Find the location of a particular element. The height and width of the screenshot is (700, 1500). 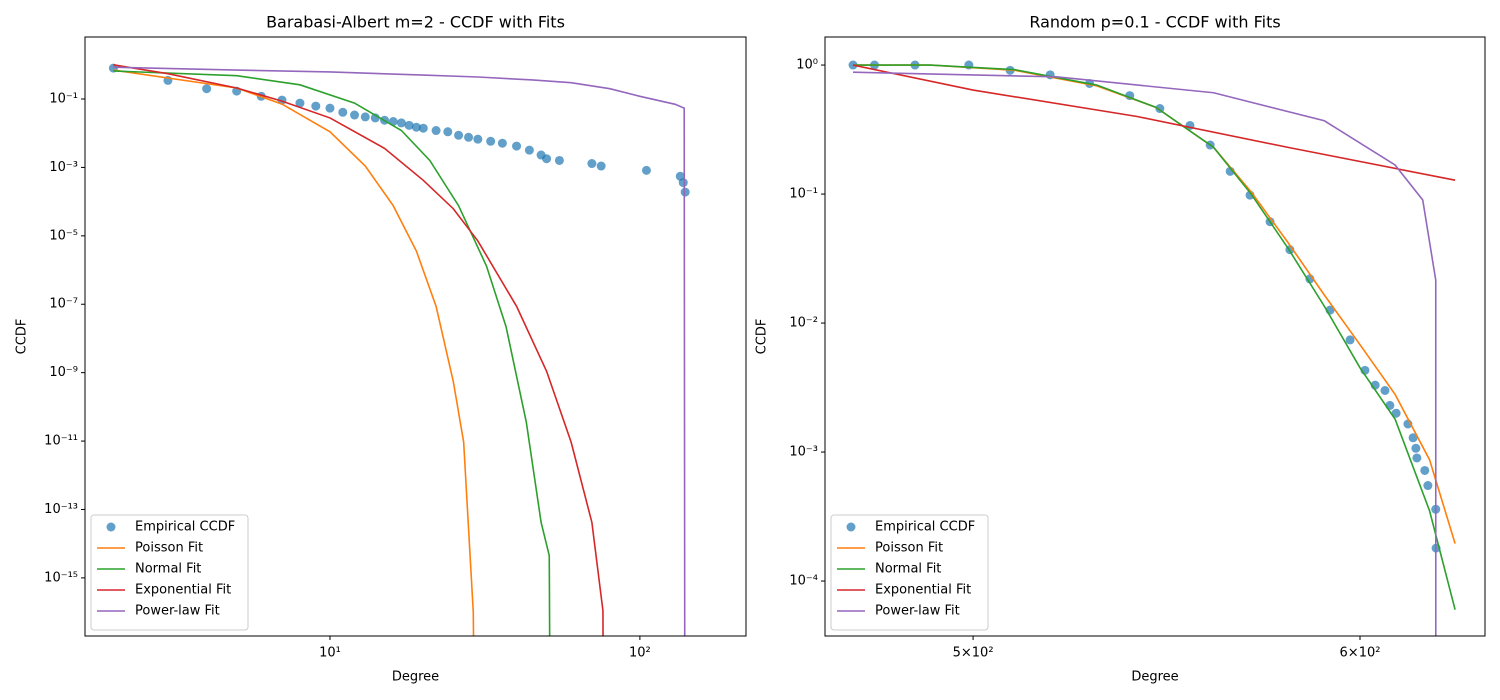

x-tick-label: 10¹ is located at coordinates (330, 653).